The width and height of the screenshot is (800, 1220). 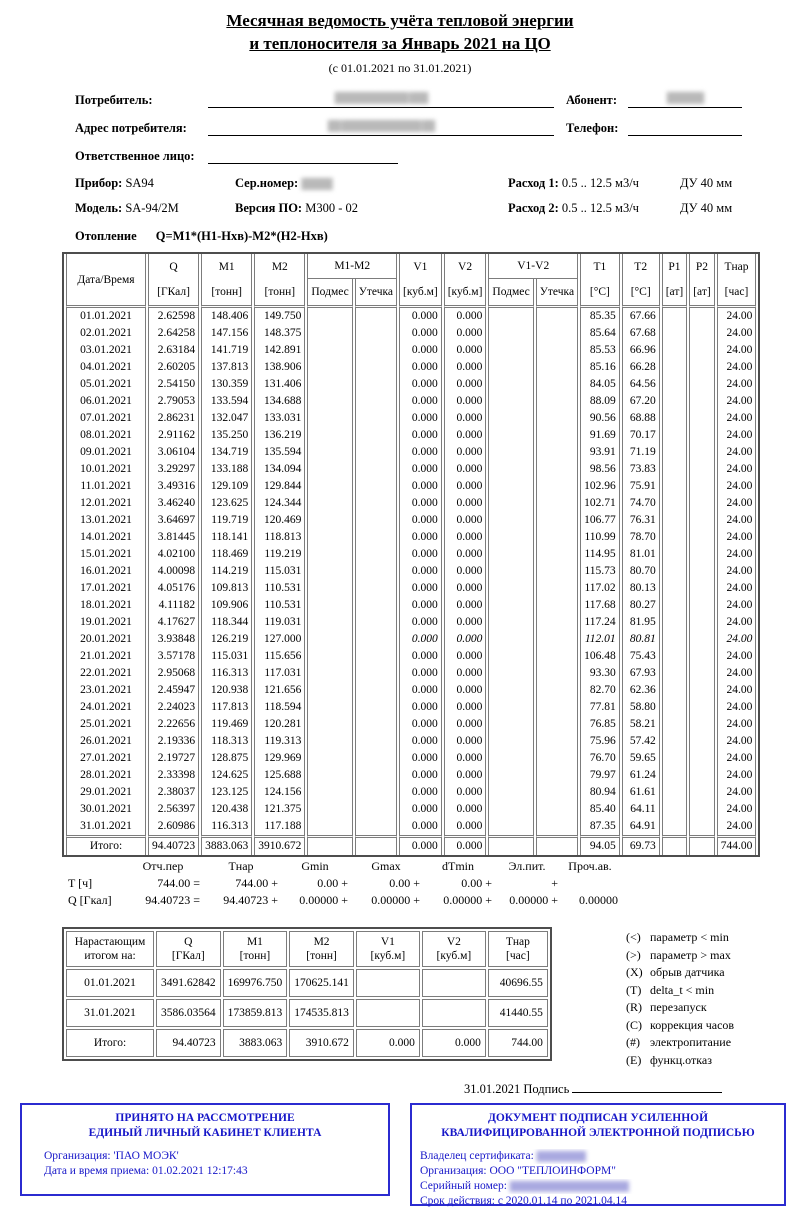 I want to click on consumer-value-redacted: ████████████ ███, so click(x=381, y=98).